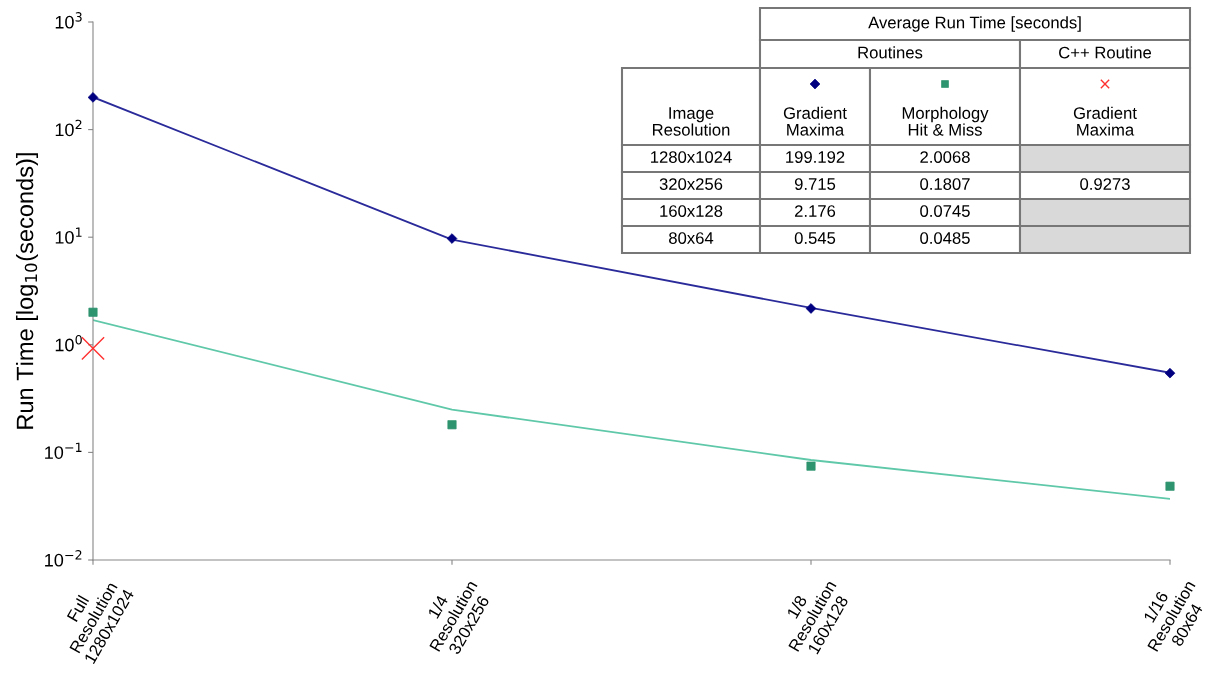 This screenshot has width=1228, height=689. What do you see at coordinates (815, 238) in the screenshot?
I see `annotation: 0.545` at bounding box center [815, 238].